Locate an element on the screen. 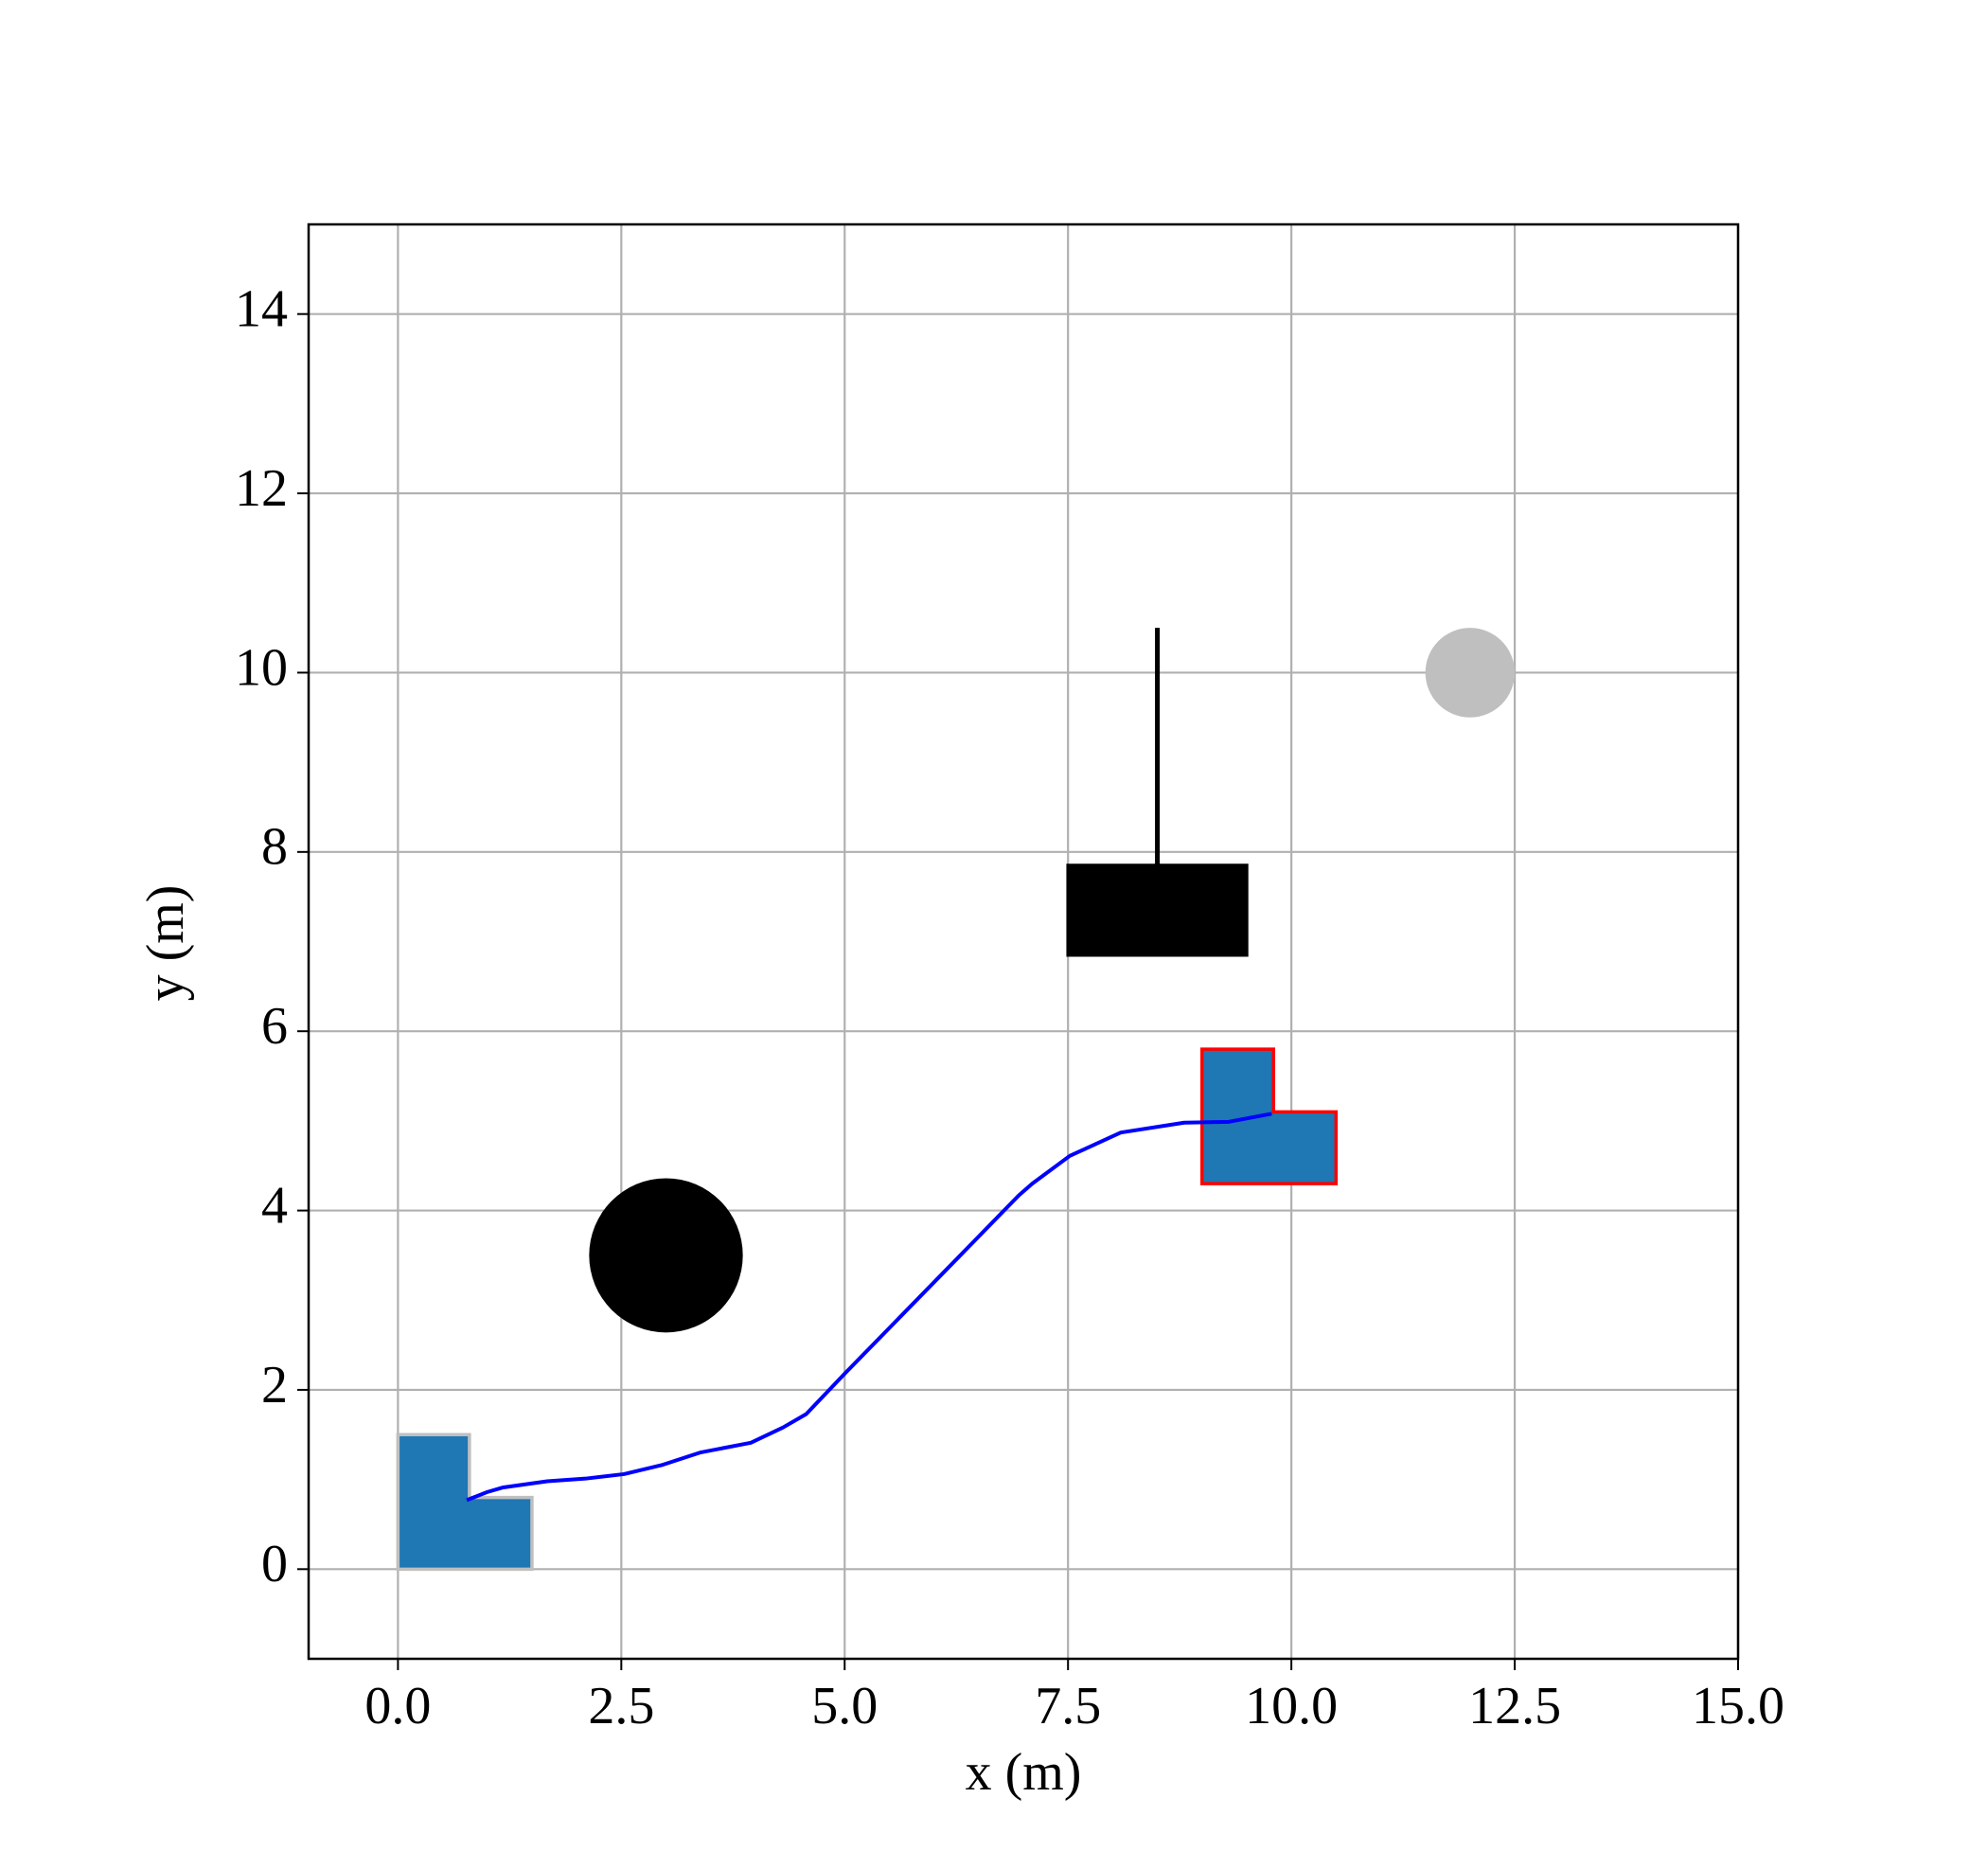 The height and width of the screenshot is (1851, 1988). y-axis-label: y (m) is located at coordinates (165, 943).